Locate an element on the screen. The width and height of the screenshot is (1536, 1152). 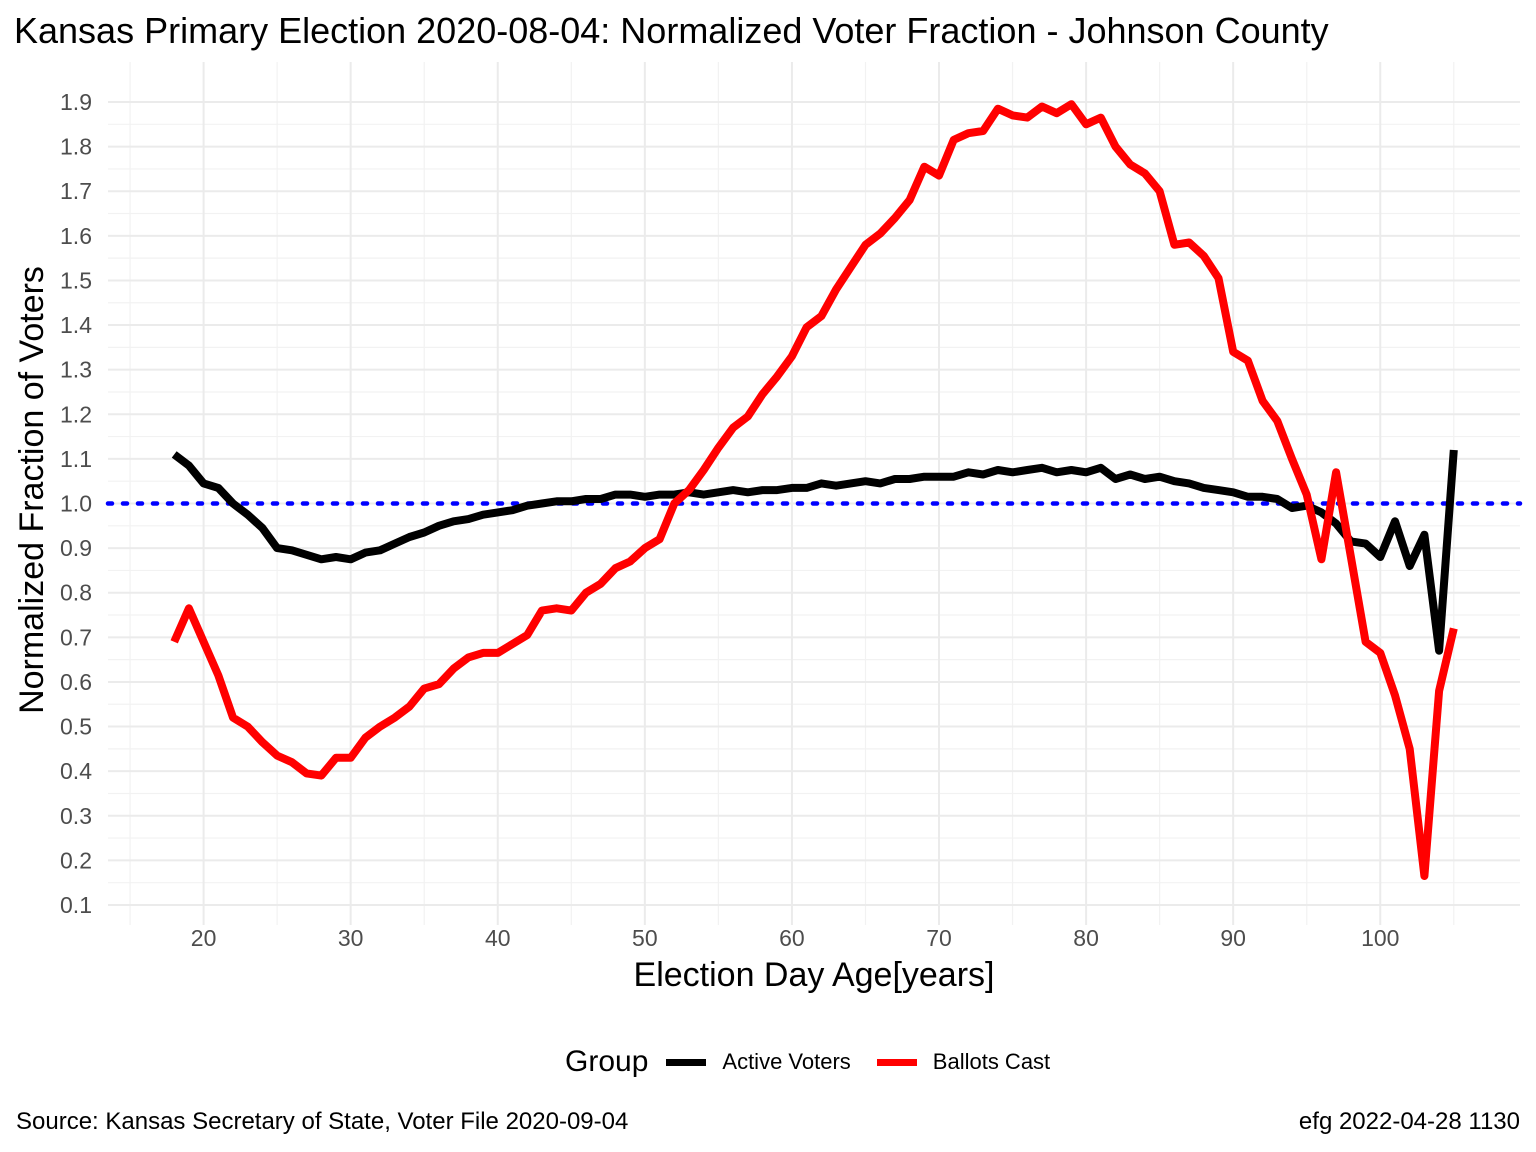
y-tick-label: 1.3 is located at coordinates (76, 370).